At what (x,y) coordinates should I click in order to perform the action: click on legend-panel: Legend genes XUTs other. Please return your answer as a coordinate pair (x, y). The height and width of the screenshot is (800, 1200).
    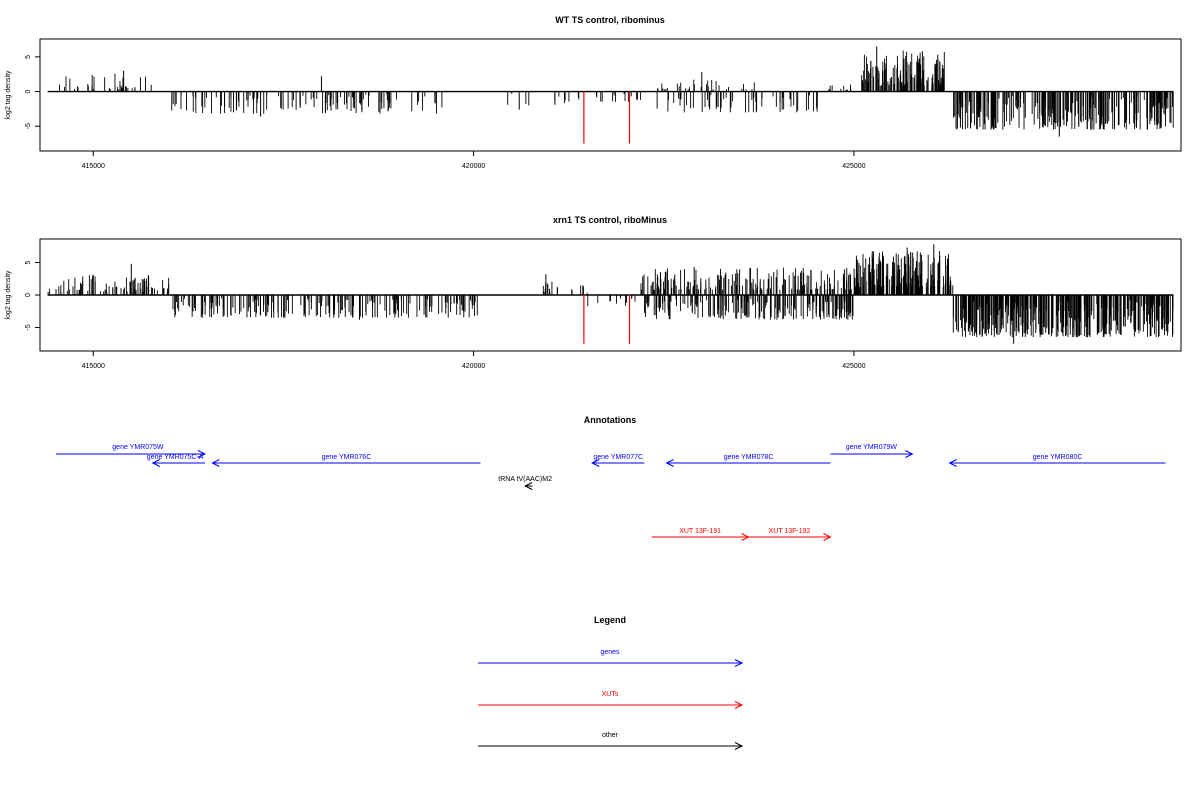
    Looking at the image, I should click on (611, 682).